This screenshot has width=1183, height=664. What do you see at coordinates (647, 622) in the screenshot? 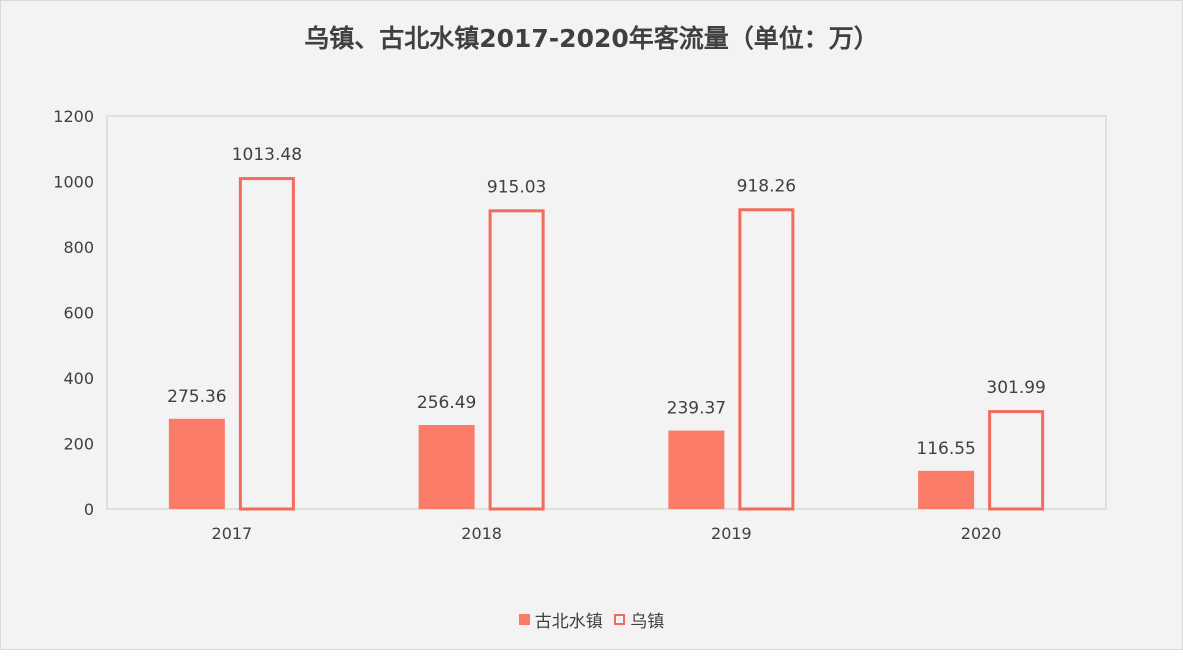
I see `legend-label-wuzhen: 乌镇` at bounding box center [647, 622].